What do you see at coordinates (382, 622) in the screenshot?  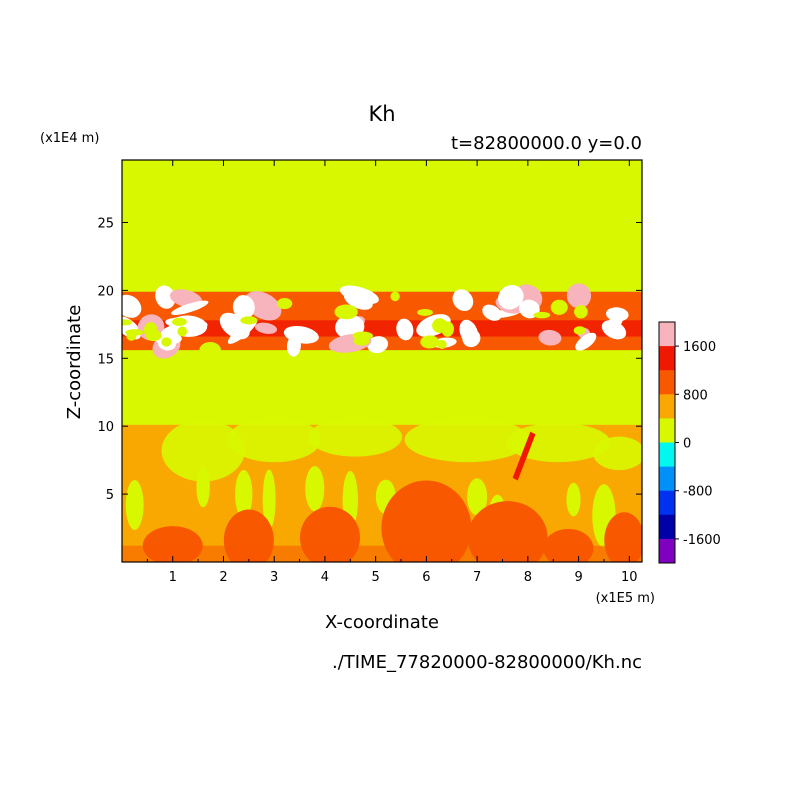 I see `x-axis-label: X-coordinate` at bounding box center [382, 622].